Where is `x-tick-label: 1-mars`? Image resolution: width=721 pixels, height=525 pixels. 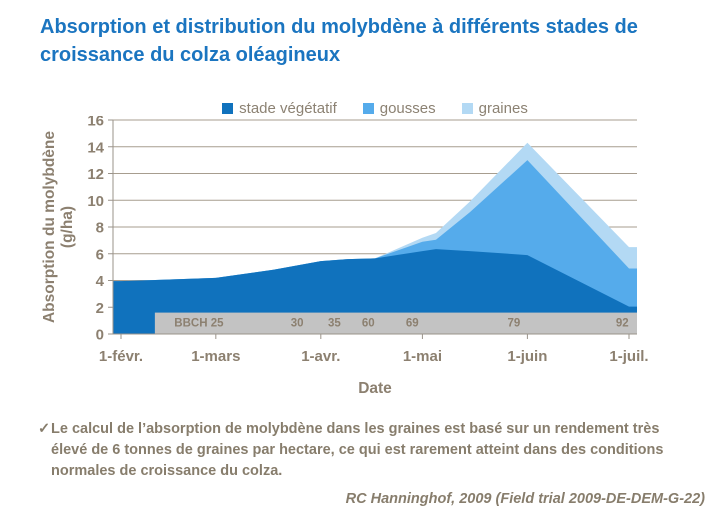
x-tick-label: 1-mars is located at coordinates (215, 356).